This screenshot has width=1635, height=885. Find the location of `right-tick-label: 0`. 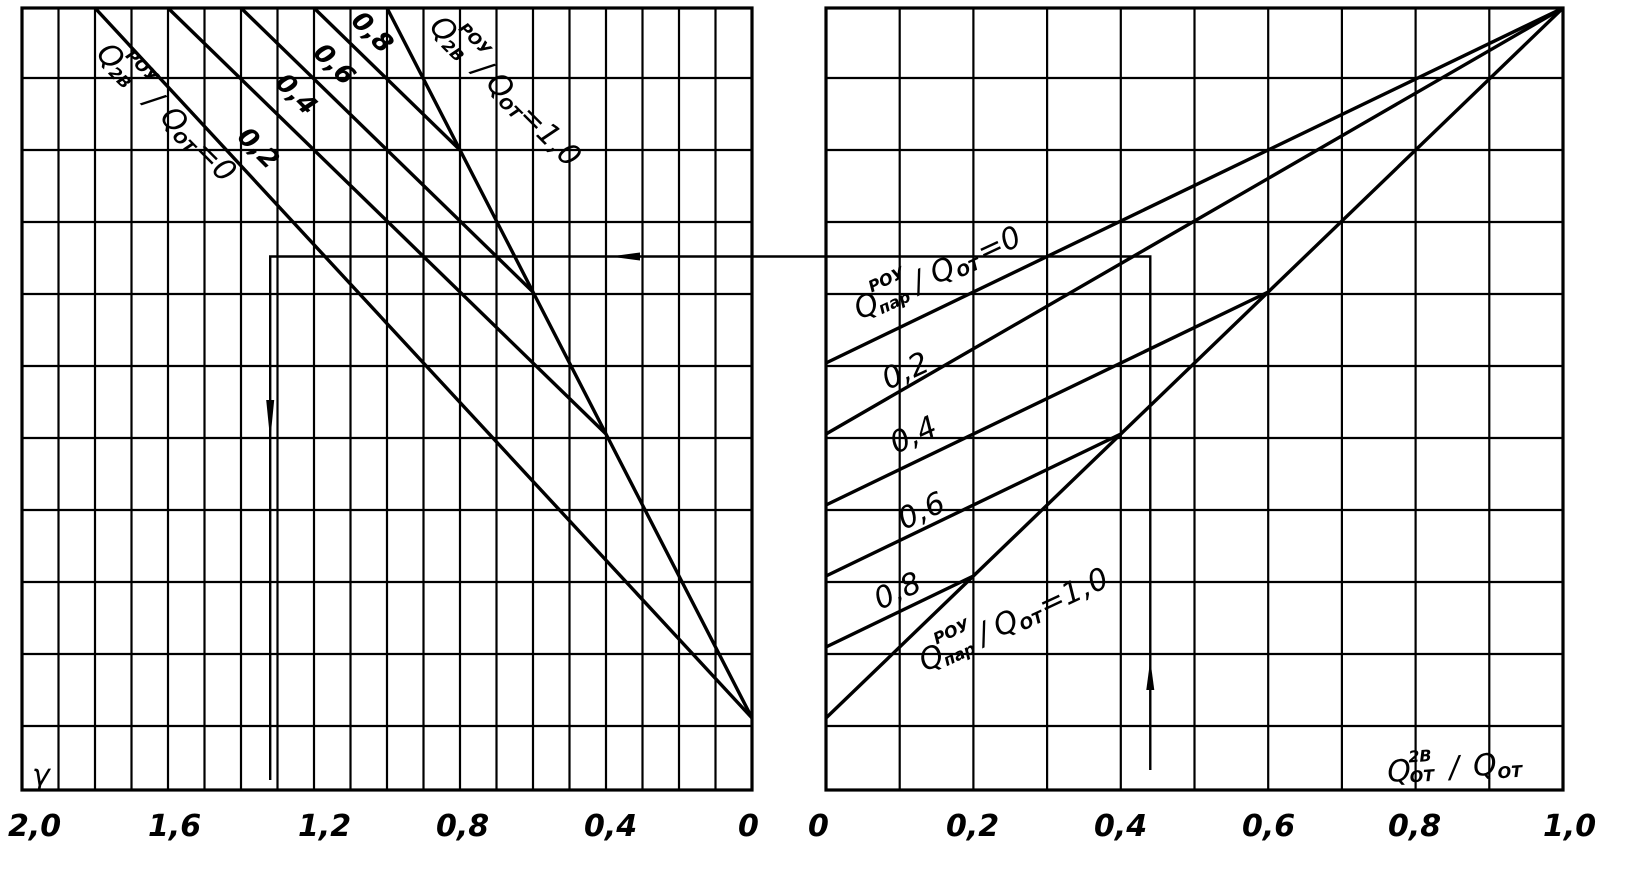

right-tick-label: 0 is located at coordinates (818, 826).